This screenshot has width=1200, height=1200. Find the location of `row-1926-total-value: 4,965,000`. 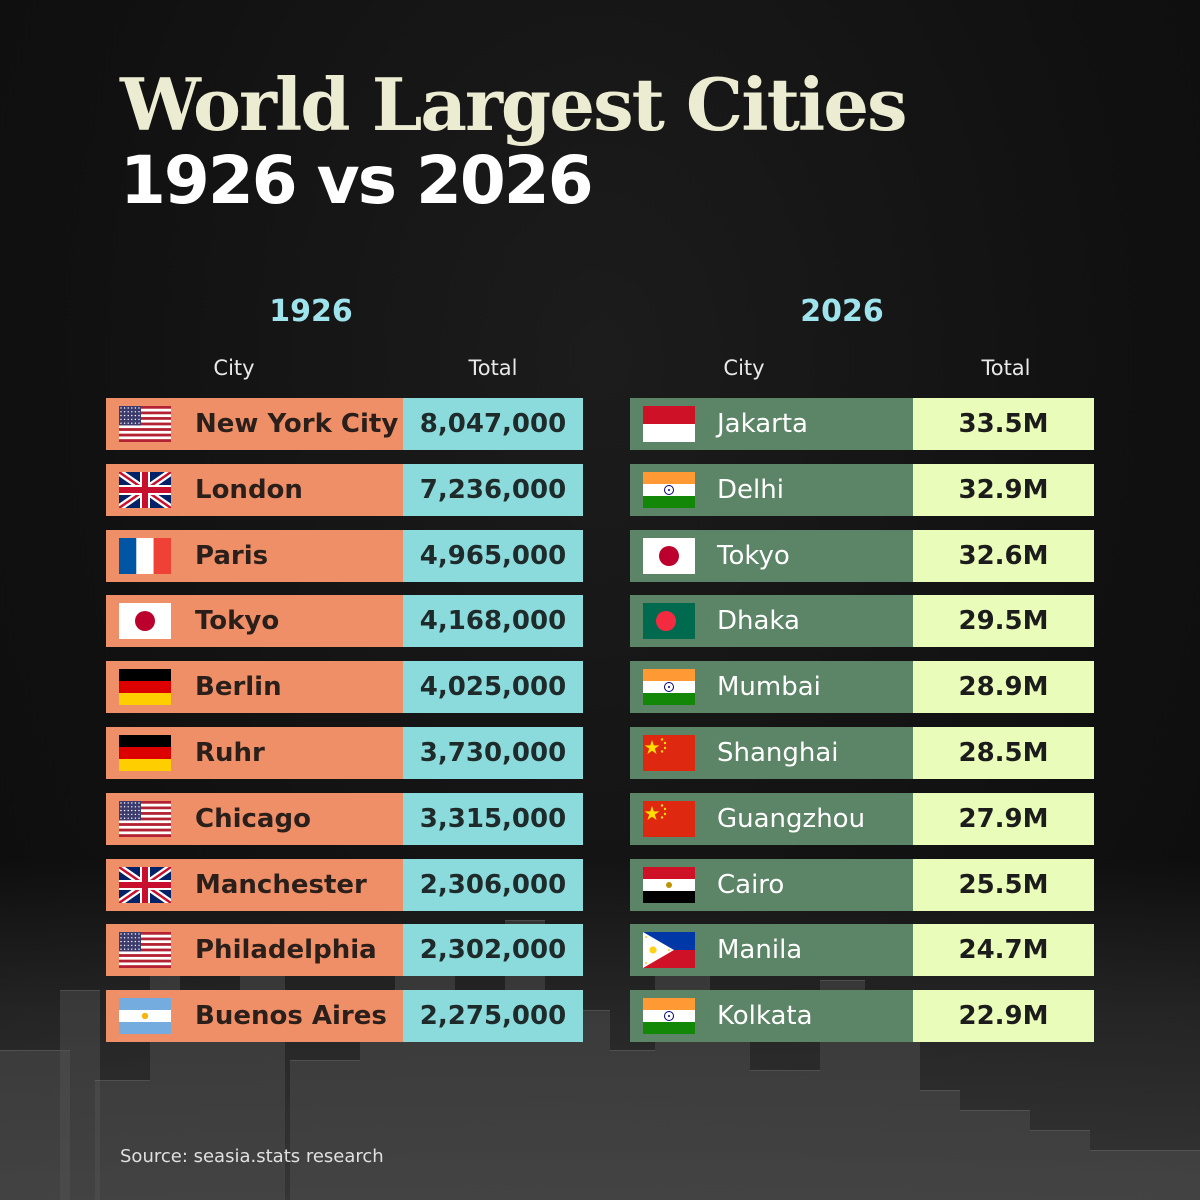

row-1926-total-value: 4,965,000 is located at coordinates (493, 555).